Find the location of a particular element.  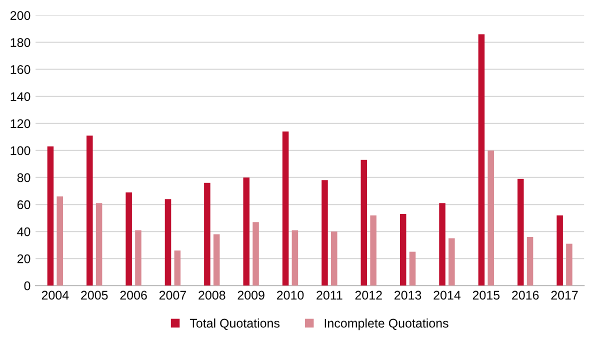

legend-label: Incomplete Quotations is located at coordinates (386, 324).